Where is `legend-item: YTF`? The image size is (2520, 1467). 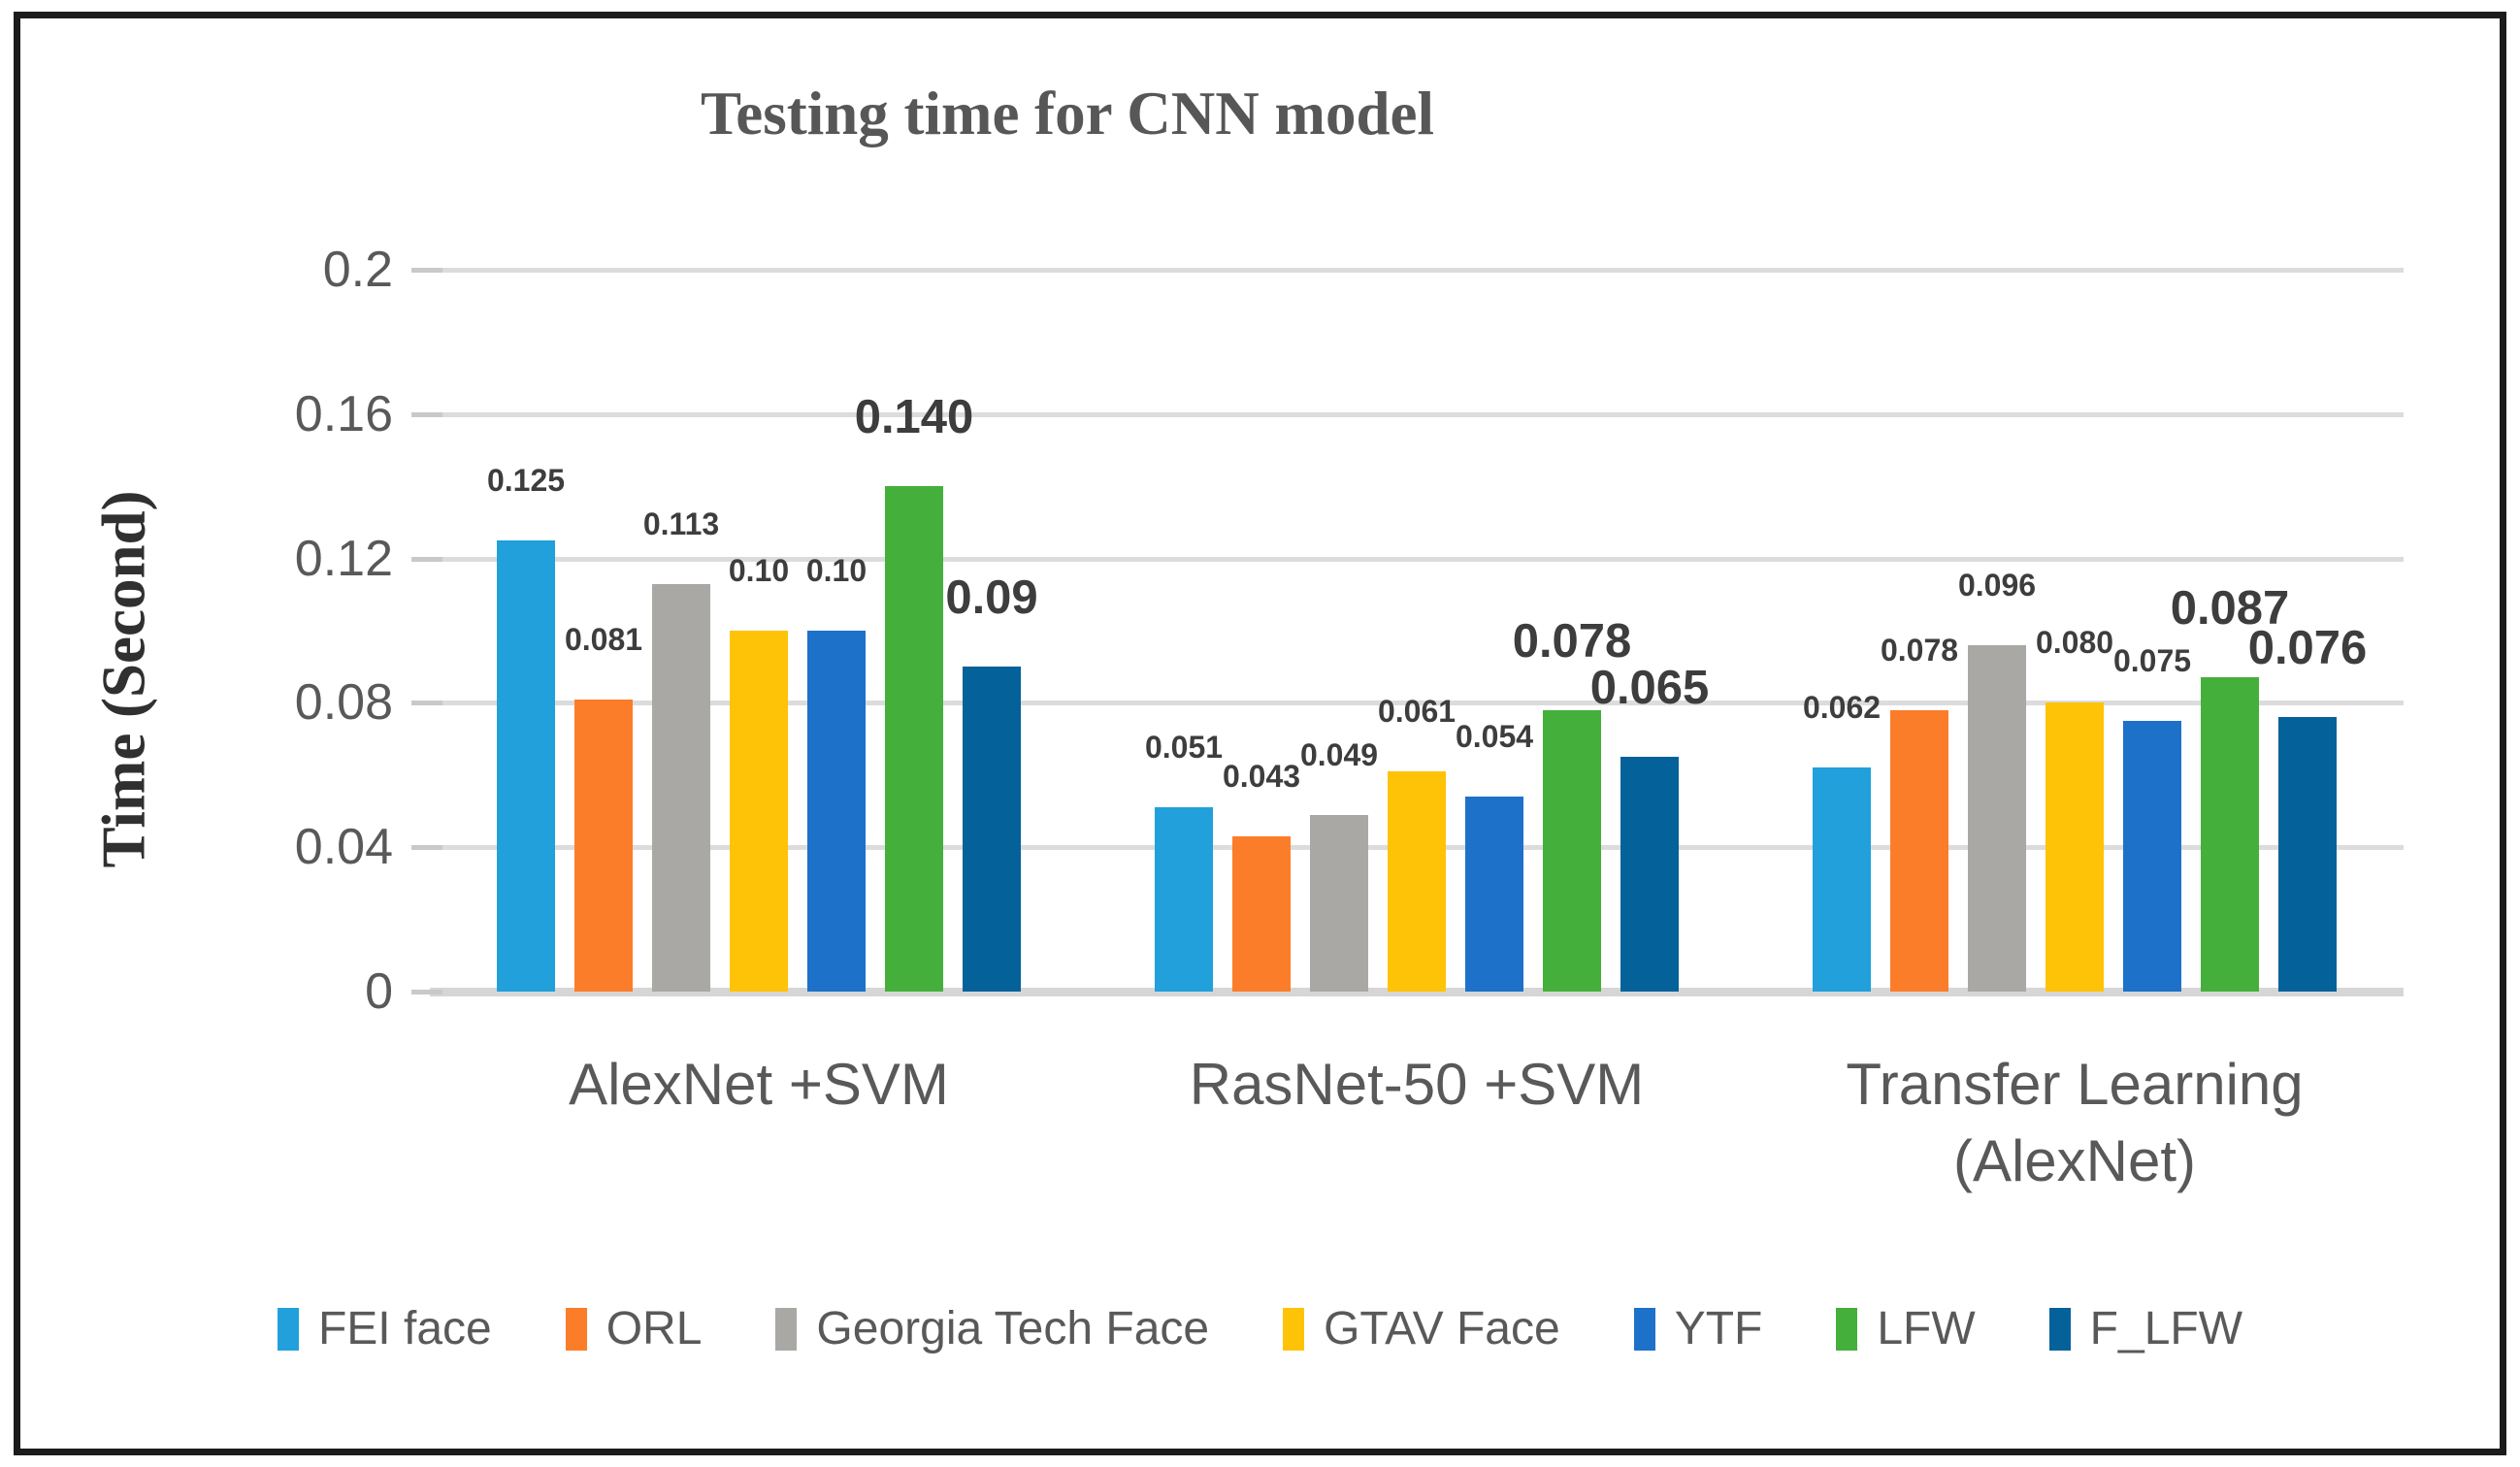 legend-item: YTF is located at coordinates (1698, 1328).